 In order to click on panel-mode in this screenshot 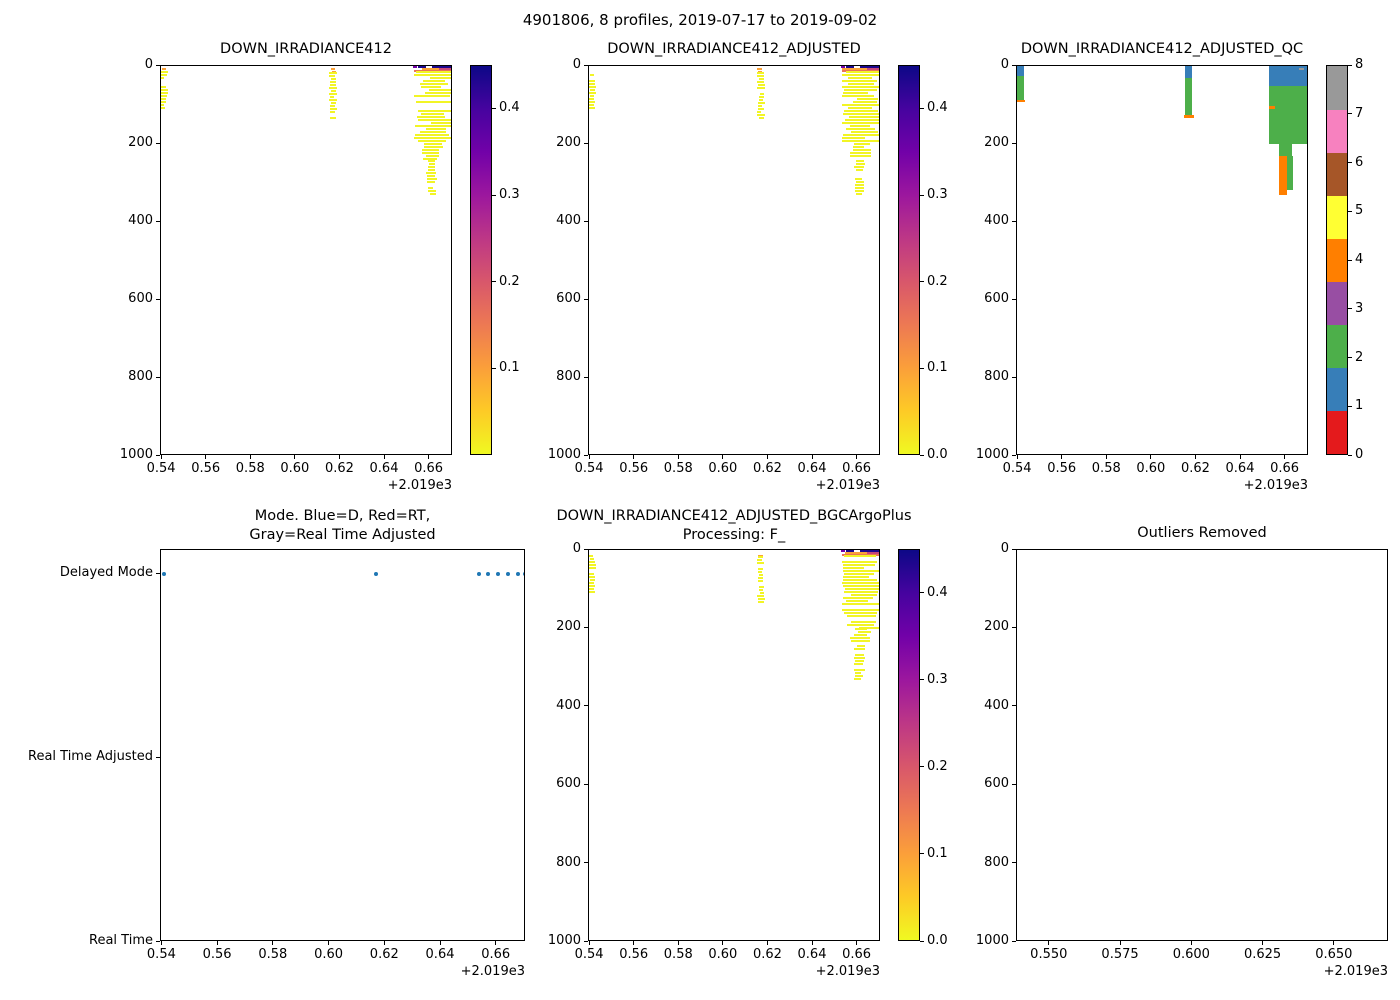, I will do `click(342, 745)`.